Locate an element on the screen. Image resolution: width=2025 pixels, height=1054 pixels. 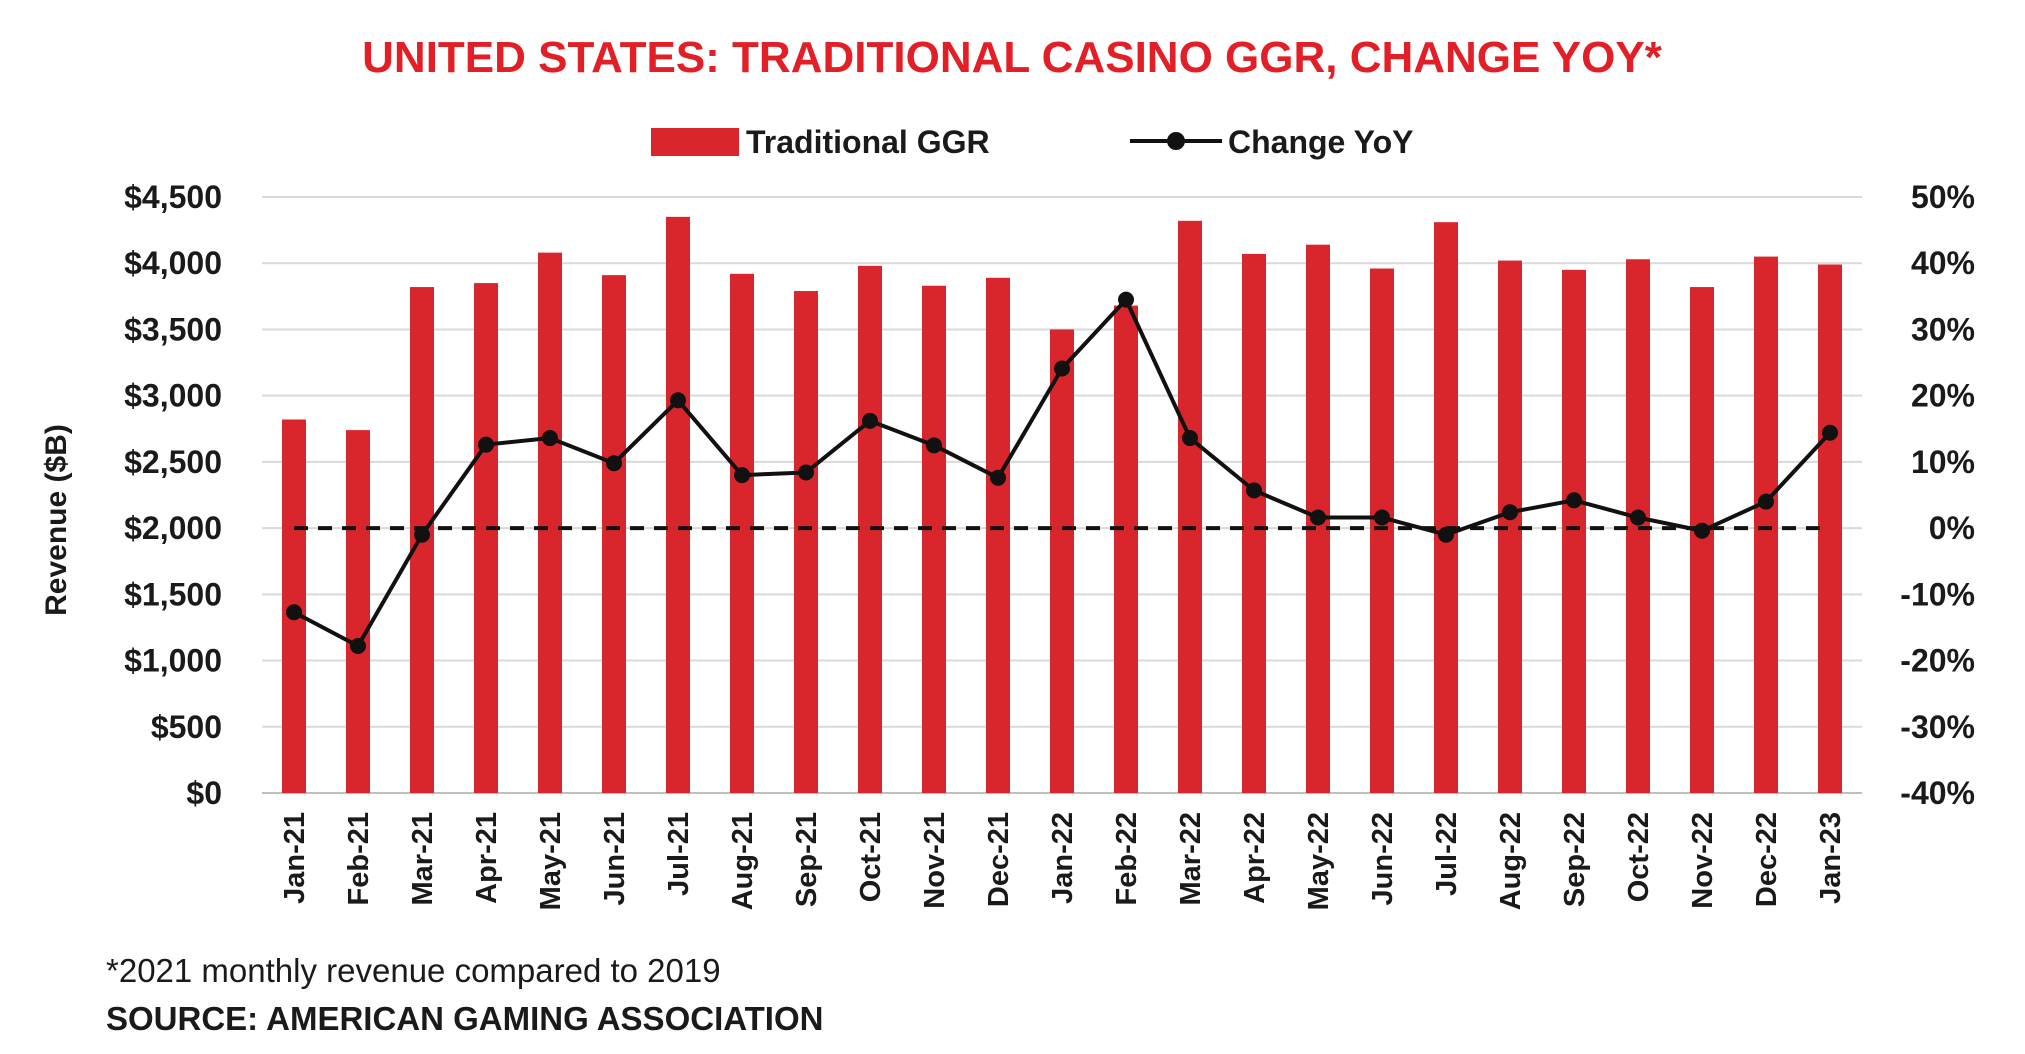
y-tick-label: $1,500 is located at coordinates (173, 594).